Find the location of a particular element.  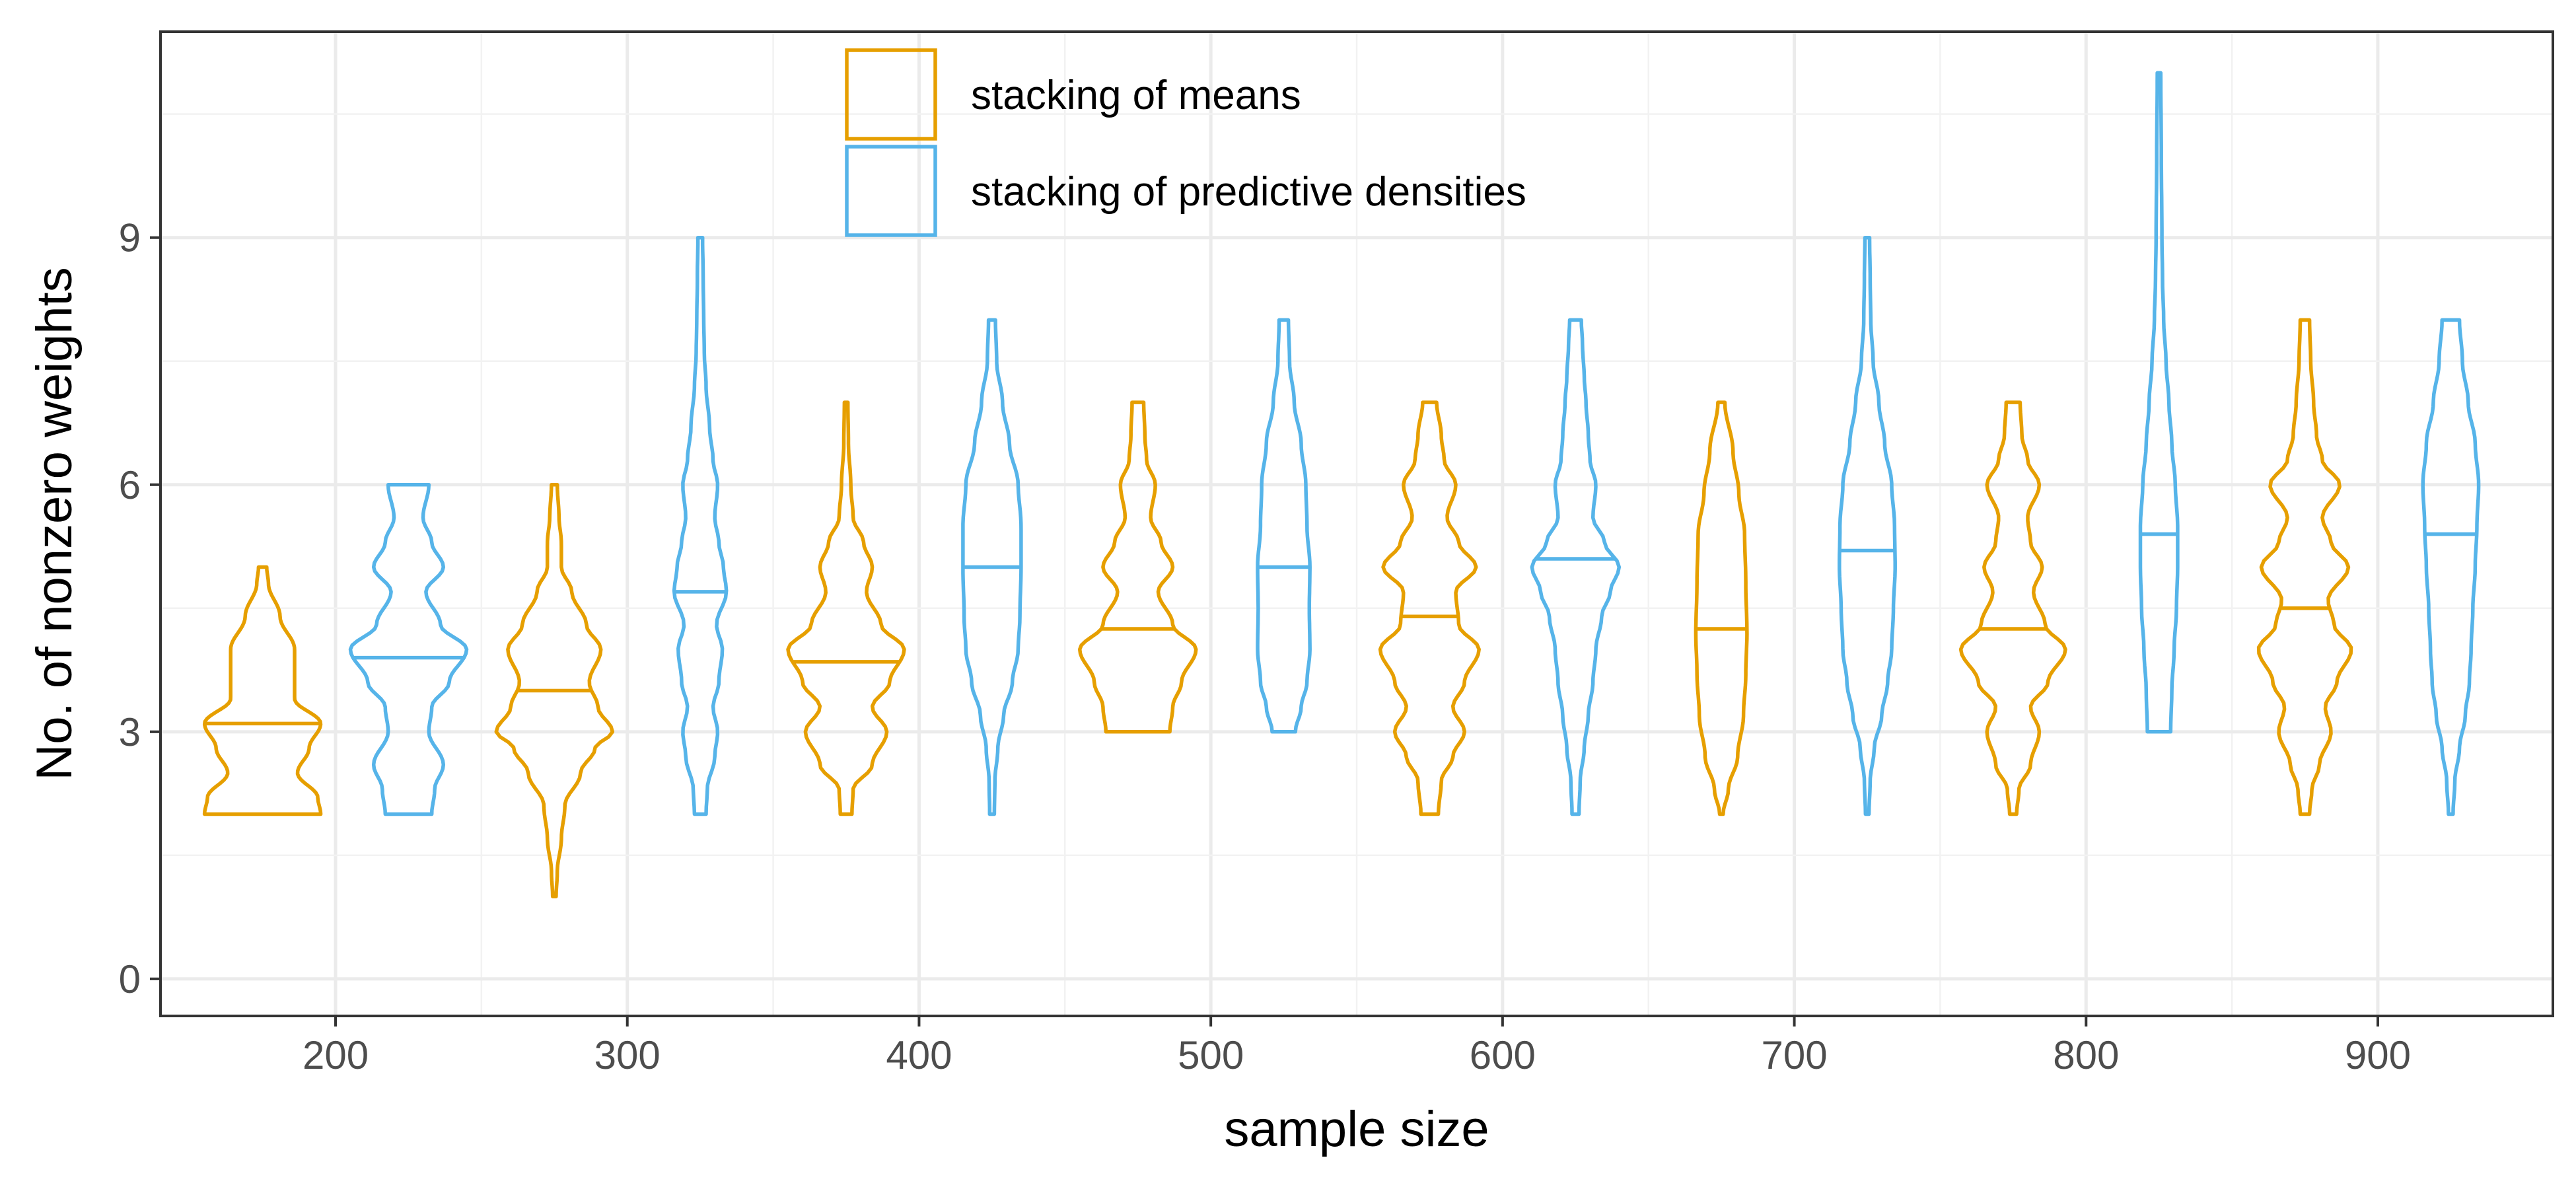

y-tick-label: 3 is located at coordinates (130, 732).